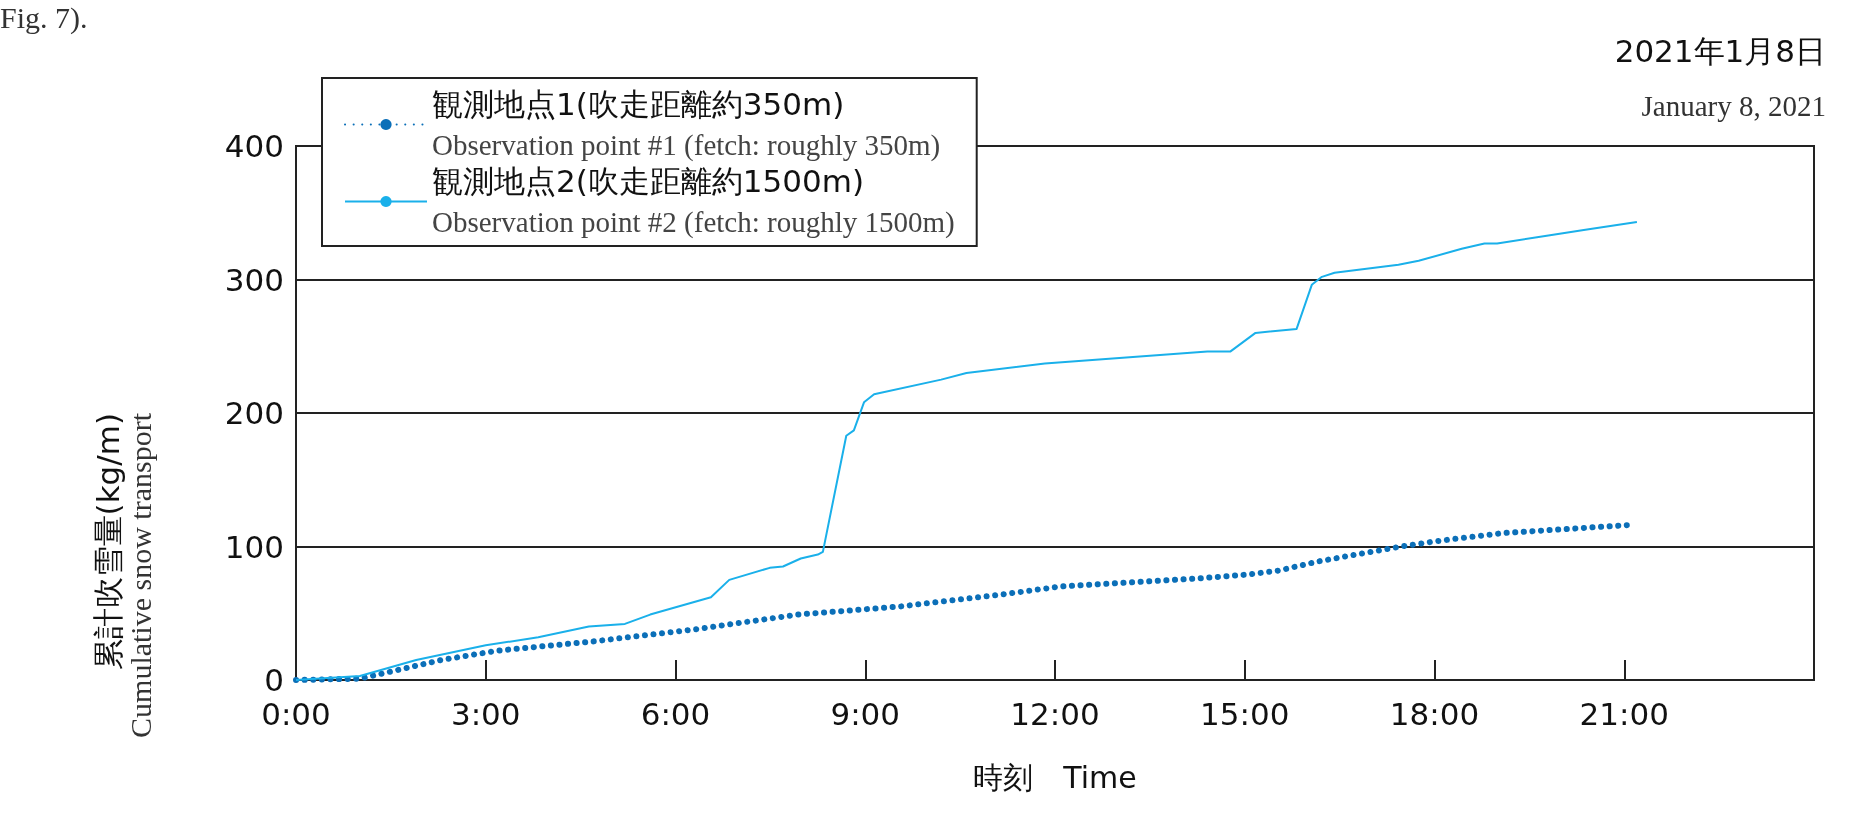 Image resolution: width=1853 pixels, height=815 pixels. What do you see at coordinates (254, 146) in the screenshot?
I see `y-tick-label: 400` at bounding box center [254, 146].